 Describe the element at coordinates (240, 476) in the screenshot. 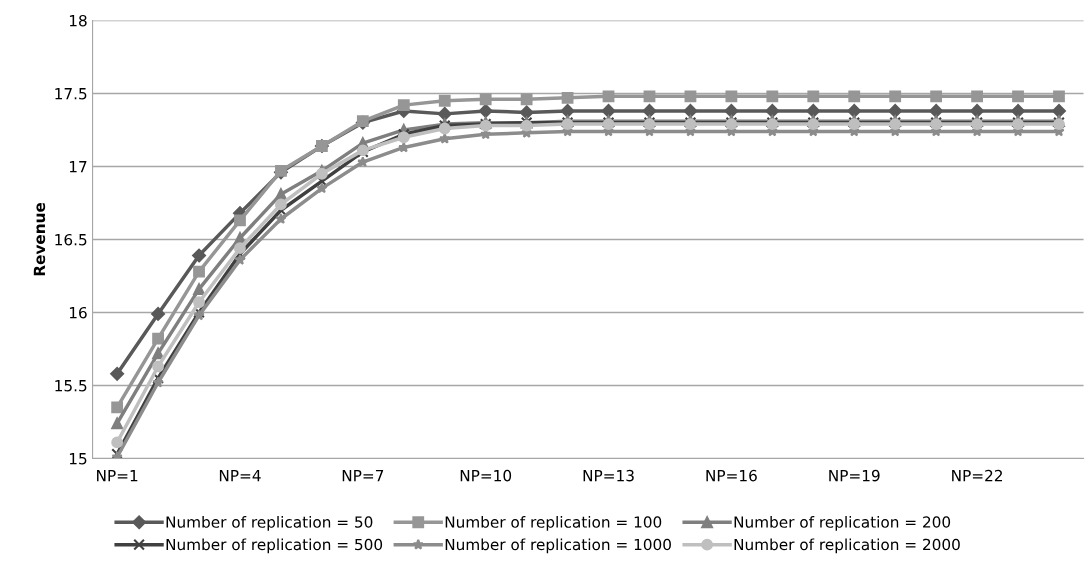

I see `x-tick-label: NP=4` at that location.